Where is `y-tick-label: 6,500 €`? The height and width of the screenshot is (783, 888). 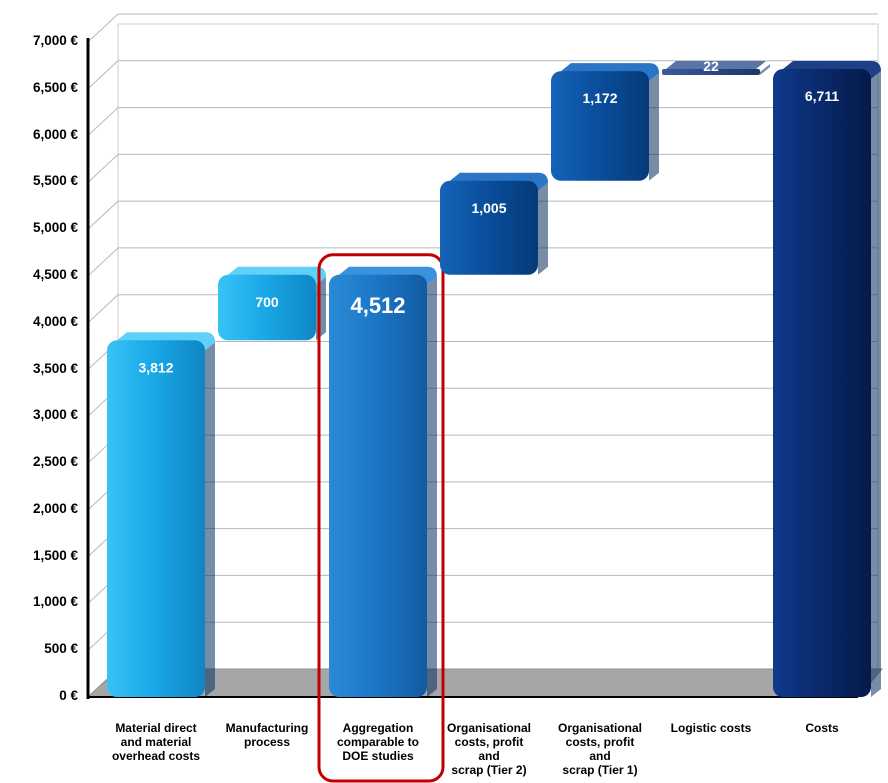 y-tick-label: 6,500 € is located at coordinates (55, 87).